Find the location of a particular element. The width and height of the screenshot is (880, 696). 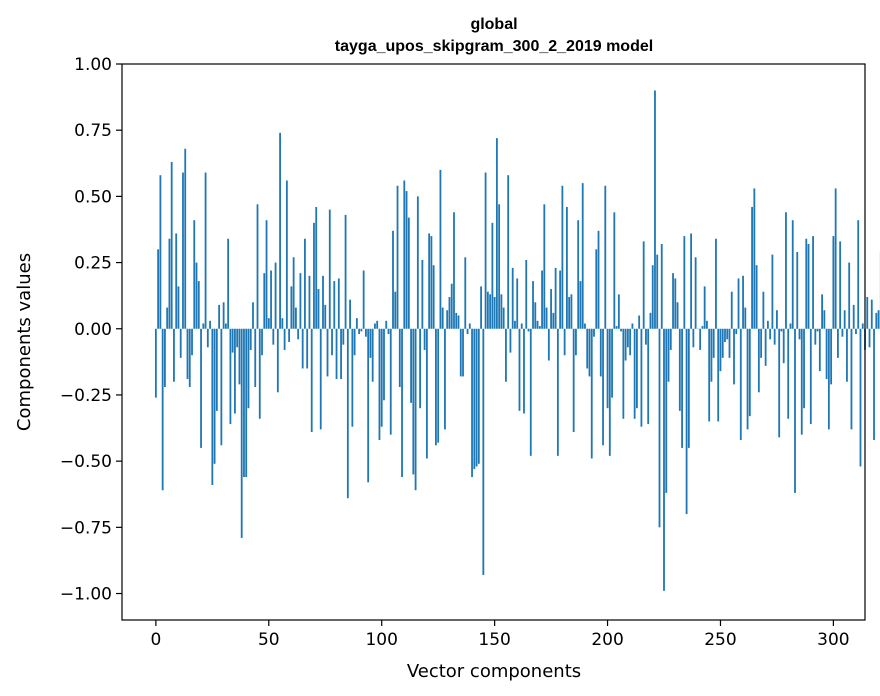

x-tick-label: 250 is located at coordinates (720, 640).